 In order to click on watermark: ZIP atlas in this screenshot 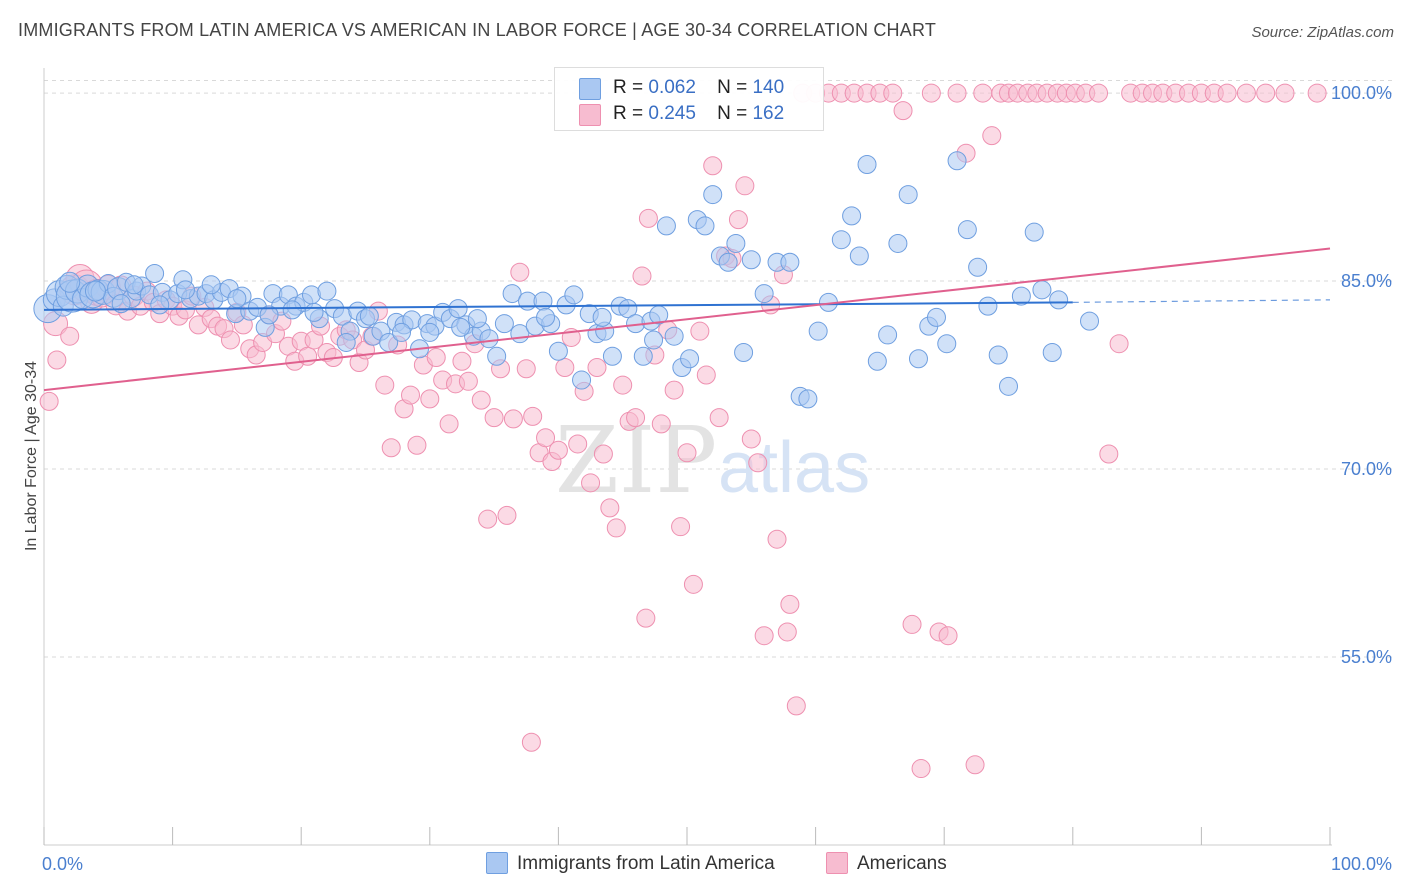, I will do `click(712, 460)`.